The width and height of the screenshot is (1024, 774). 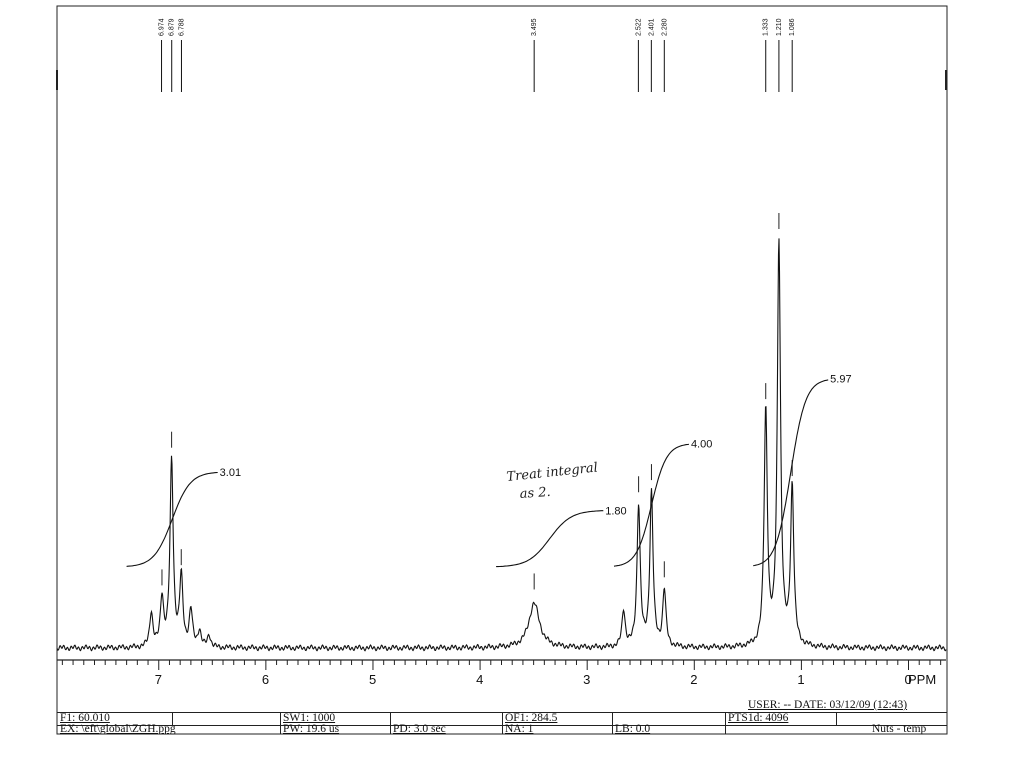 I want to click on peak-label: 2.401, so click(x=651, y=27).